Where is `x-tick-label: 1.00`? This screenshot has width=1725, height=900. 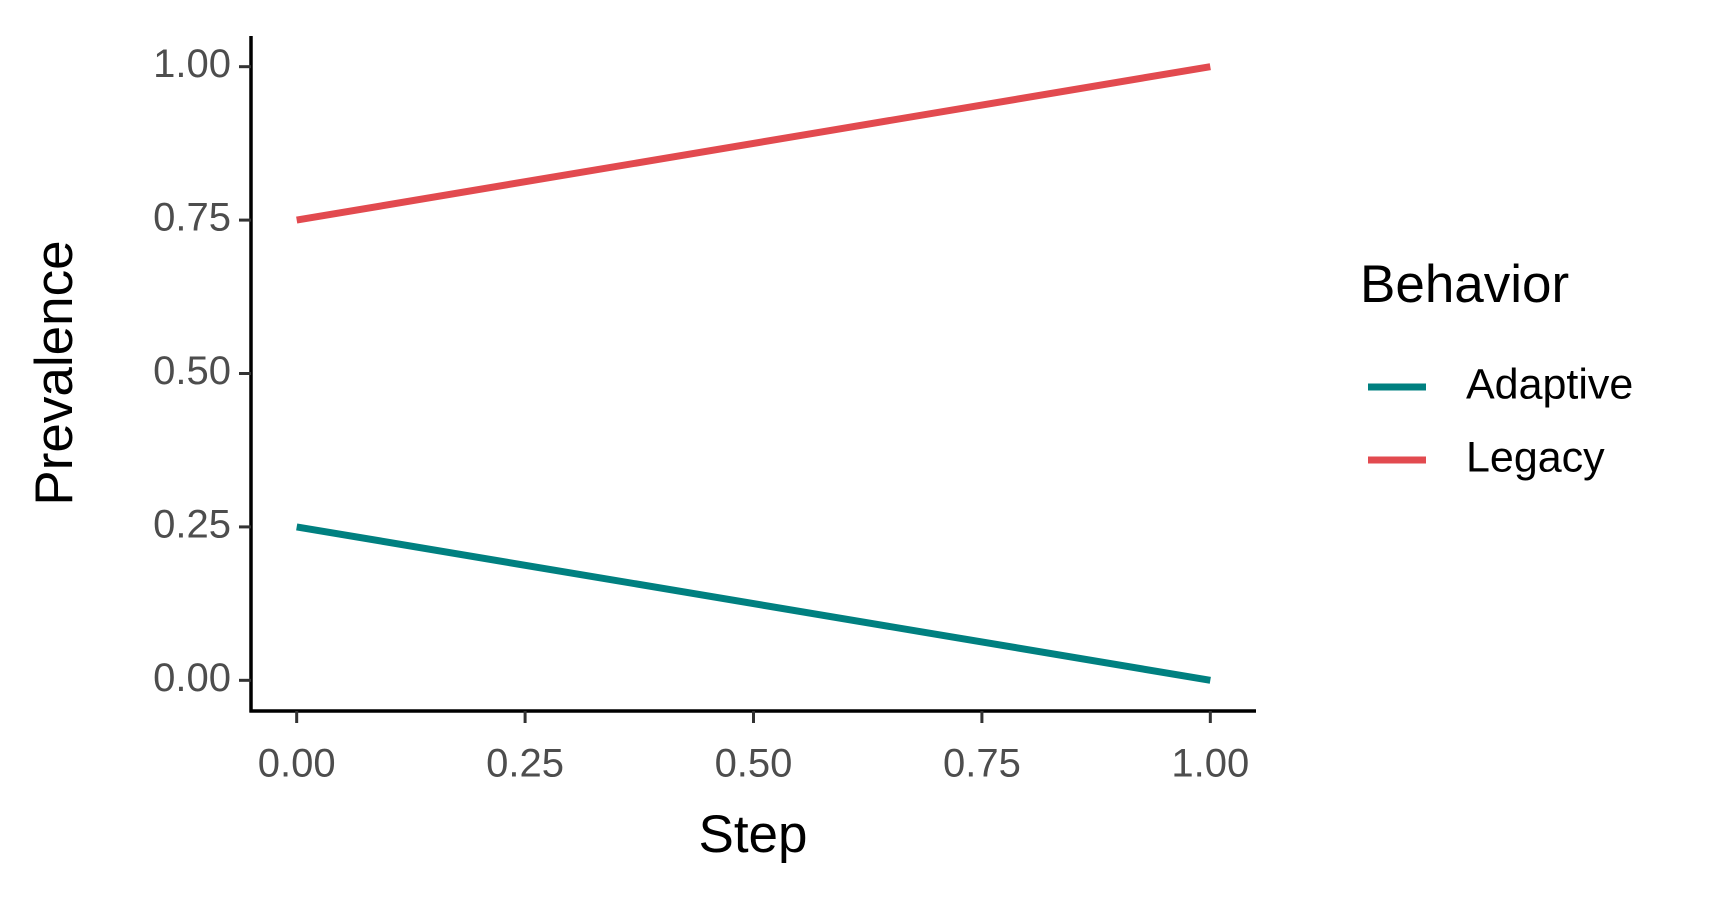
x-tick-label: 1.00 is located at coordinates (1210, 764).